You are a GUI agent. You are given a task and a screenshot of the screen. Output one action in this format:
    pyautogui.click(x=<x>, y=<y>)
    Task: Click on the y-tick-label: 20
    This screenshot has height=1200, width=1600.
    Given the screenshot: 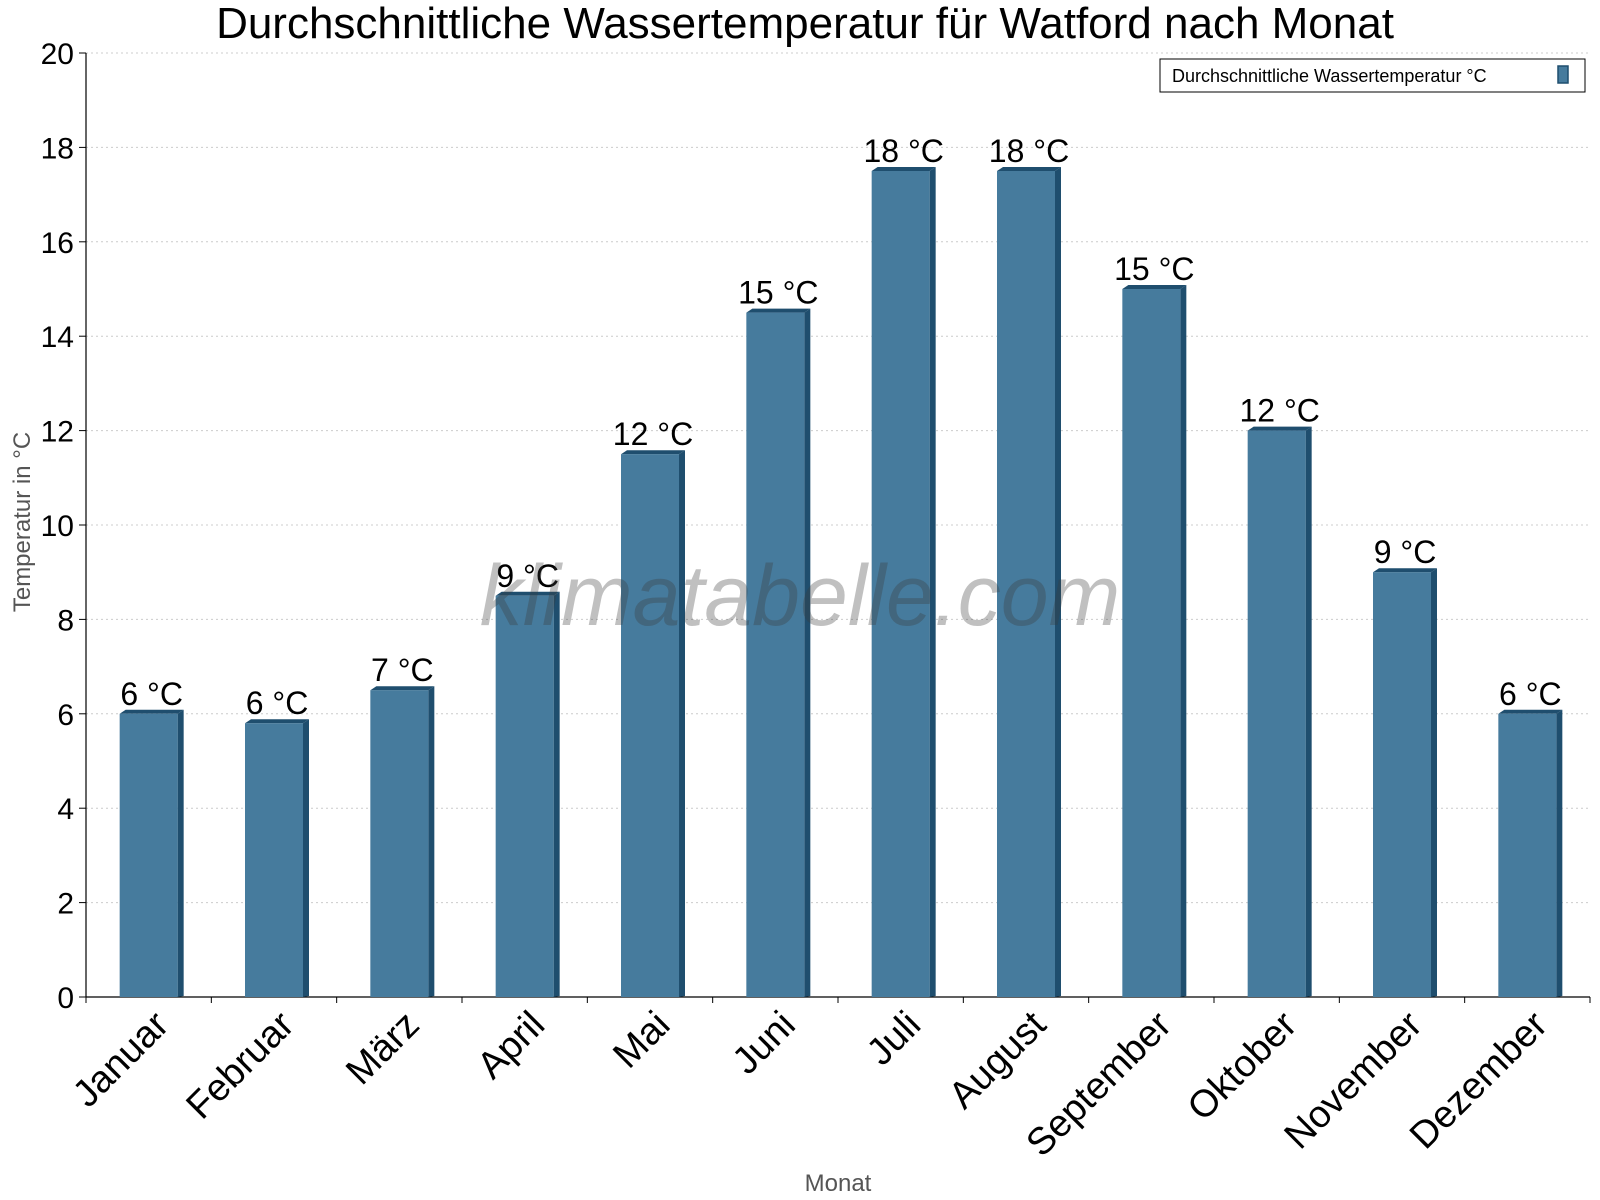 What is the action you would take?
    pyautogui.click(x=57, y=54)
    